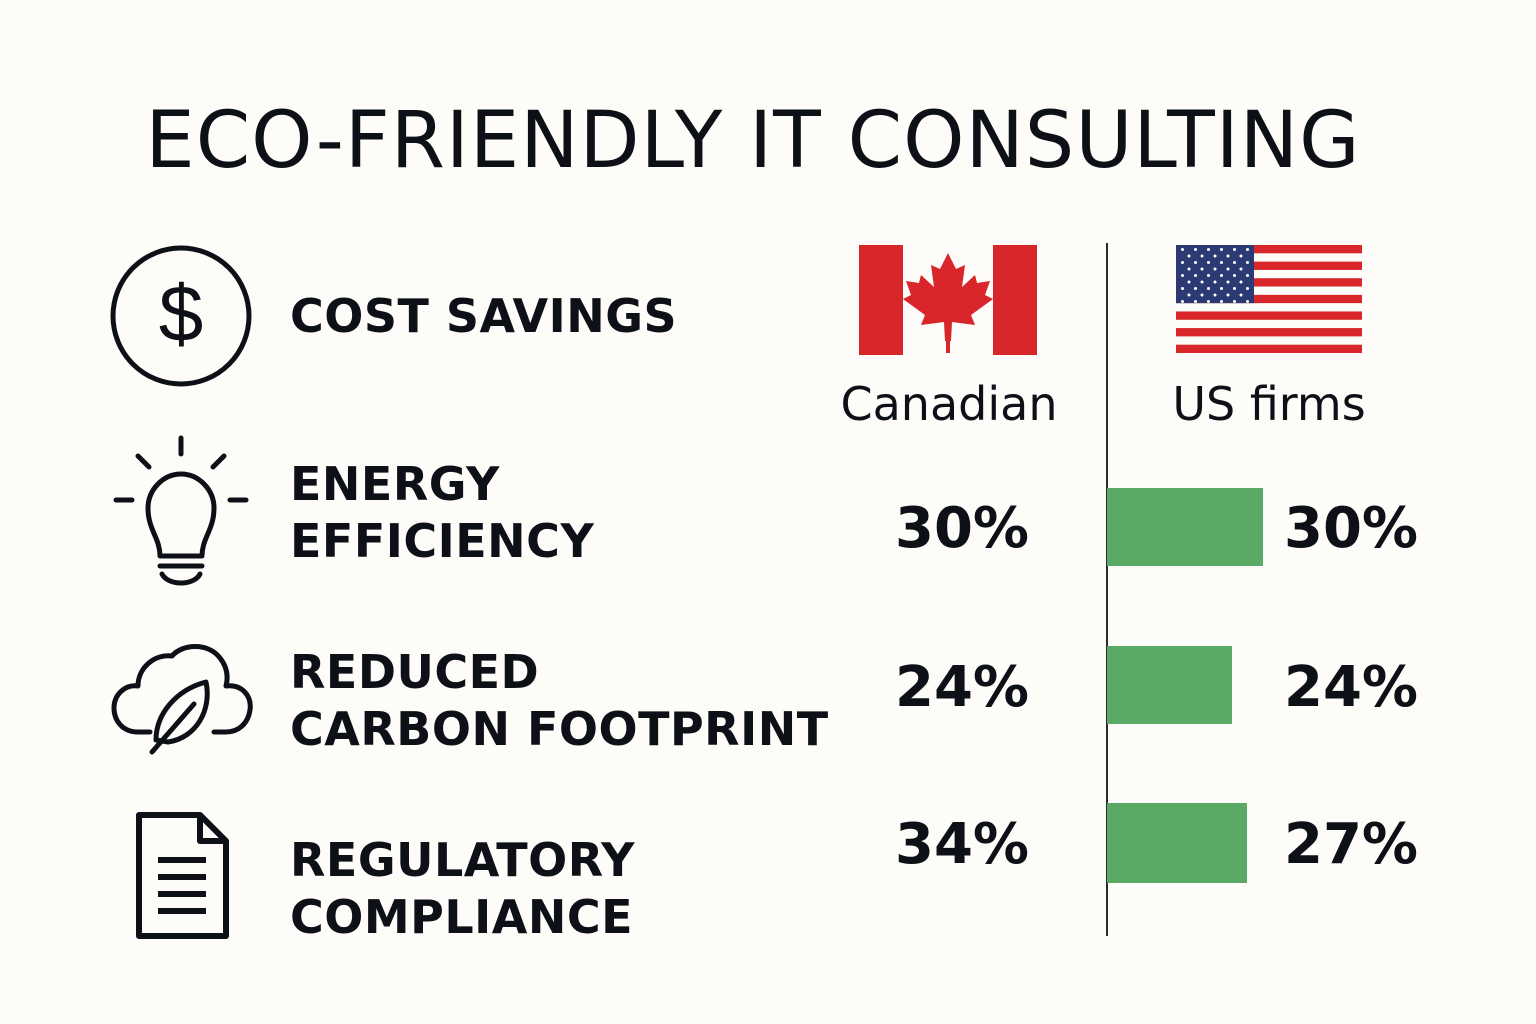 The width and height of the screenshot is (1536, 1024). Describe the element at coordinates (1185, 527) in the screenshot. I see `us-bar-energy-efficiency` at that location.